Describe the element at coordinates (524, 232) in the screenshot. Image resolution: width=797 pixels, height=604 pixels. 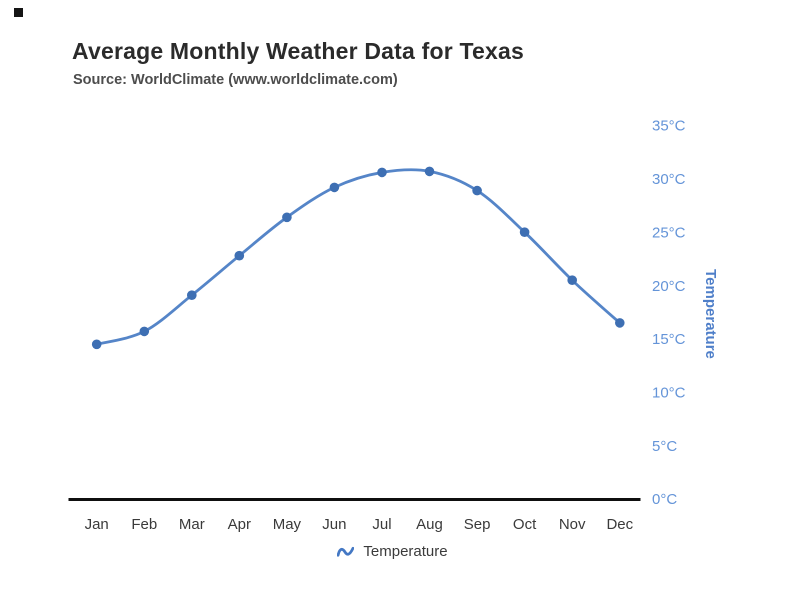
I see `data-point-oct` at that location.